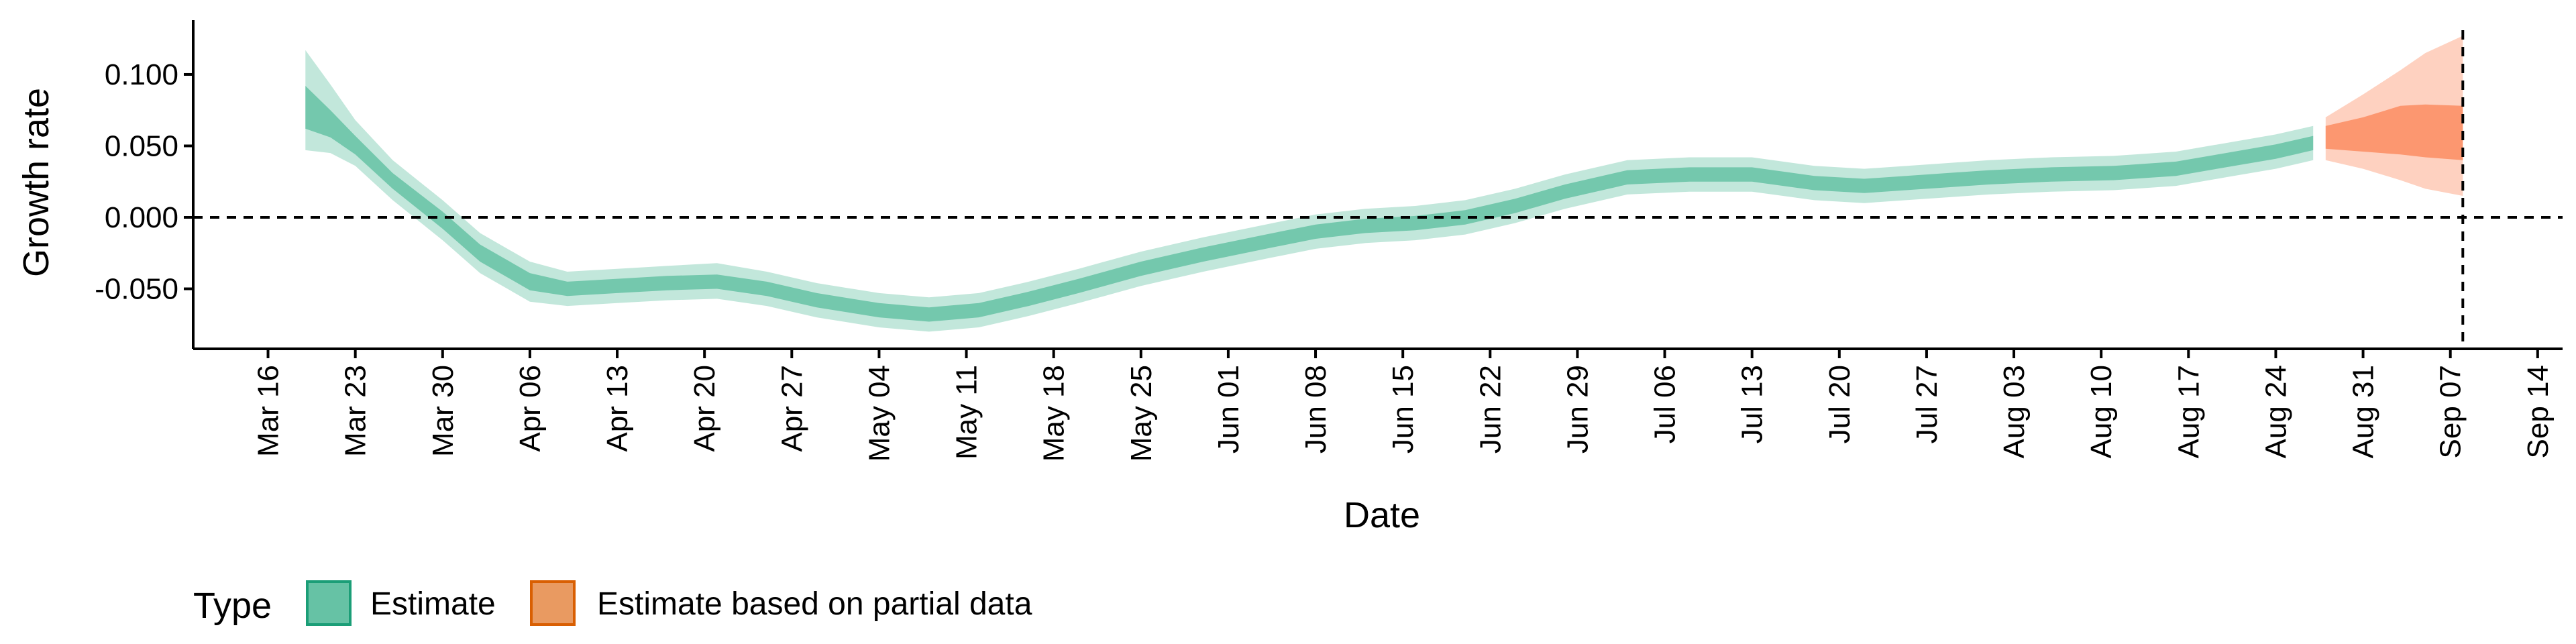  Describe the element at coordinates (1315, 409) in the screenshot. I see `x-tick-label: Jun 08` at that location.